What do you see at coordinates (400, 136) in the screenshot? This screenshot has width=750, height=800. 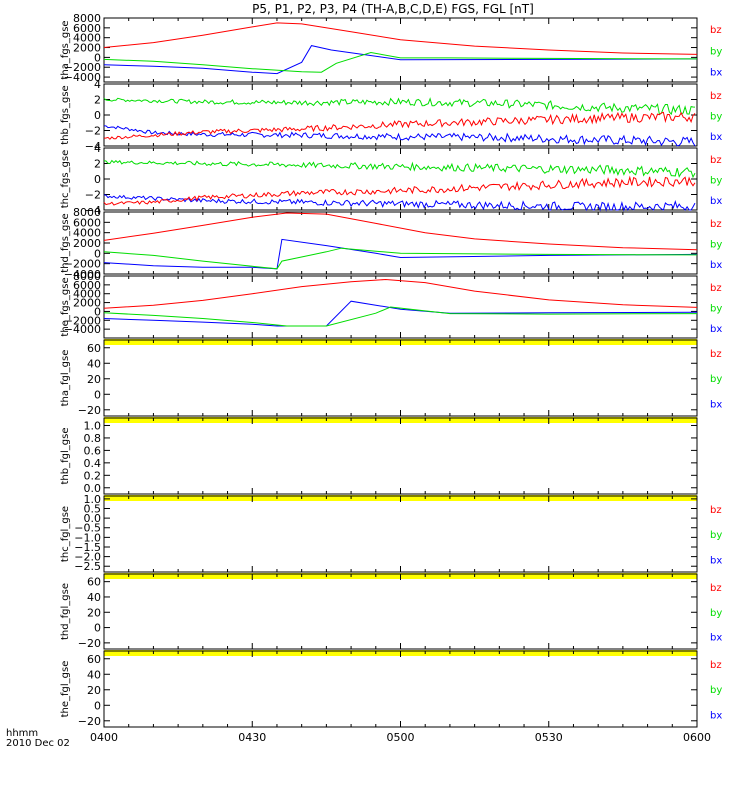 I see `thb_fgs_gse-series-bx` at bounding box center [400, 136].